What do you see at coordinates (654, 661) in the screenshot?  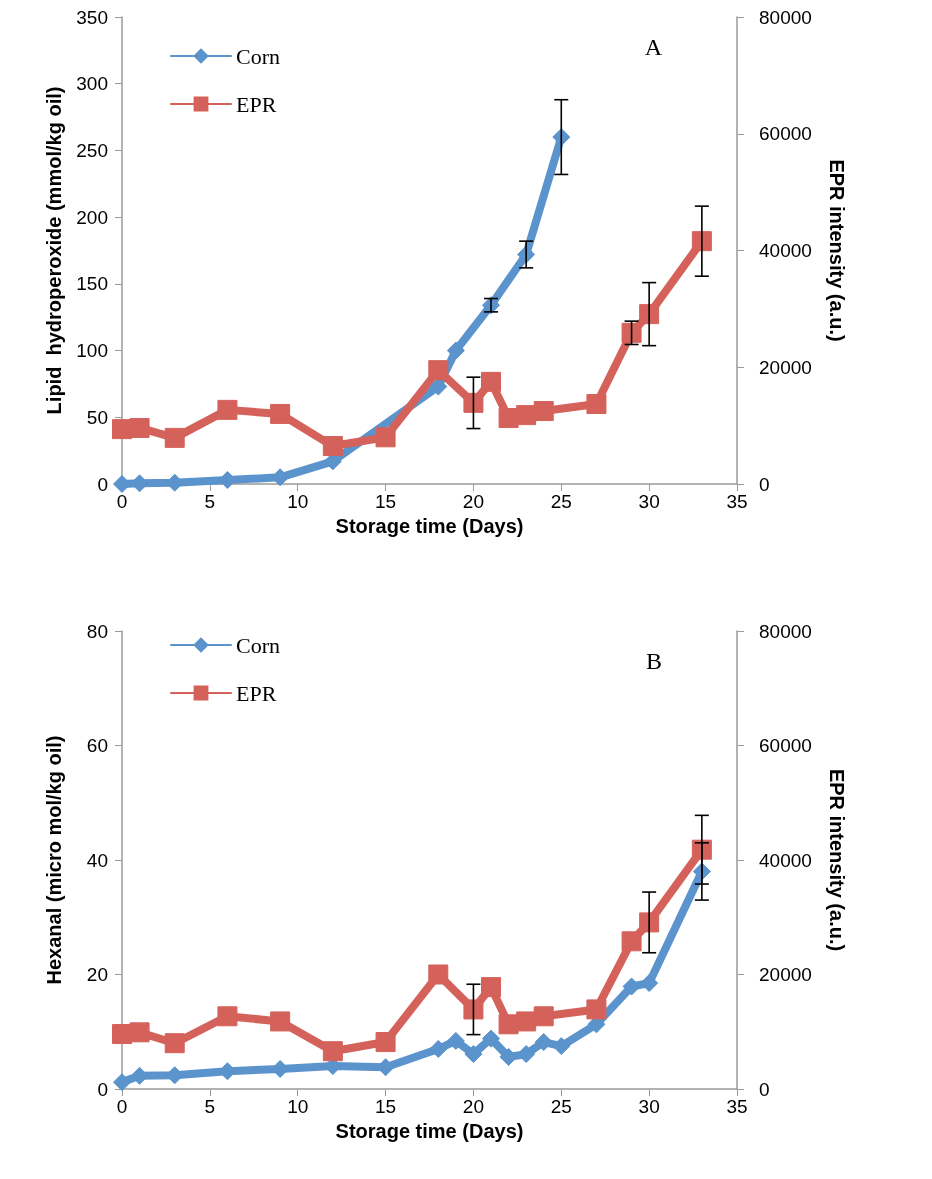 I see `annotation: B` at bounding box center [654, 661].